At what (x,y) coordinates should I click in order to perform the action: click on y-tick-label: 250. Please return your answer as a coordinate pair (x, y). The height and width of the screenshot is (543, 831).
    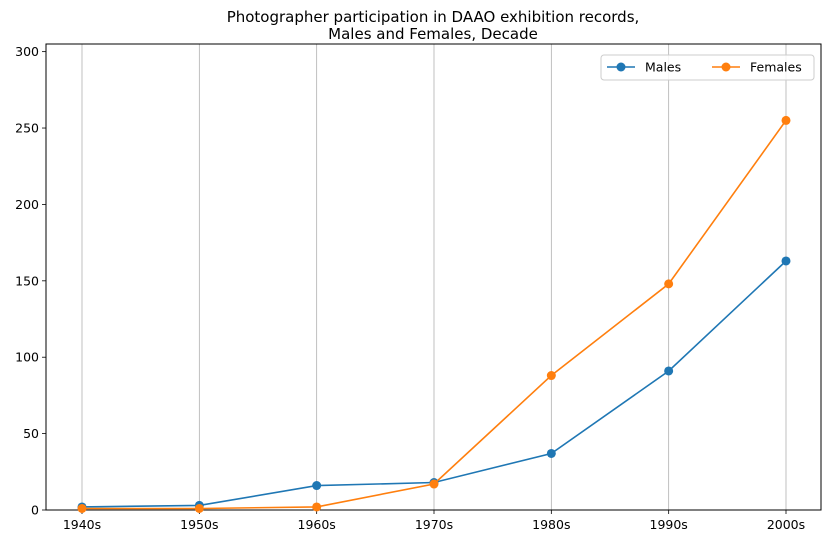
    Looking at the image, I should click on (27, 128).